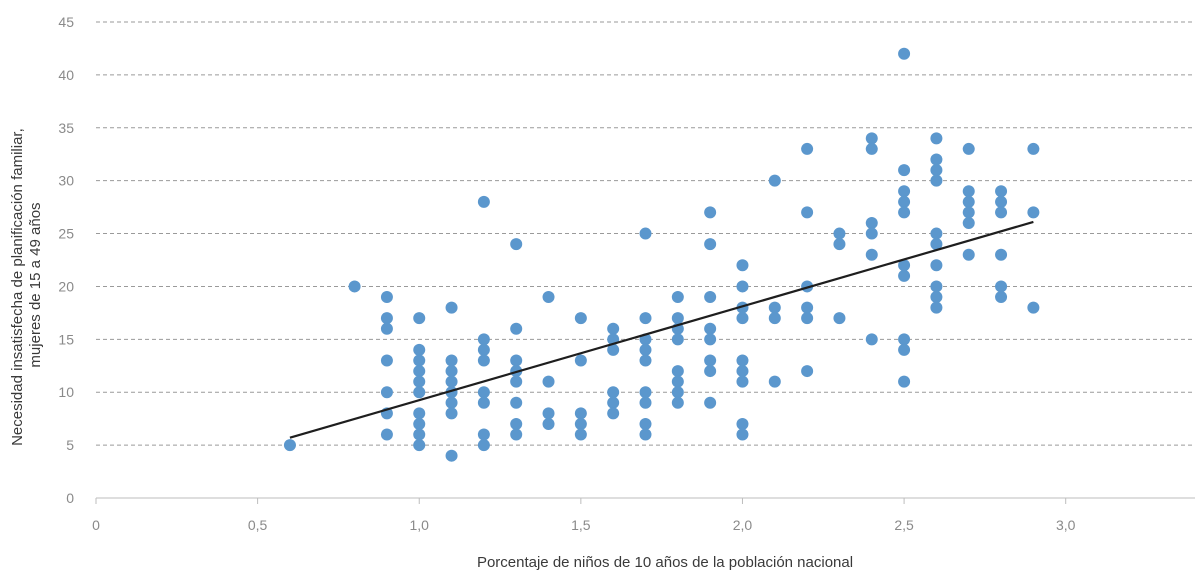 This screenshot has width=1195, height=570. Describe the element at coordinates (904, 525) in the screenshot. I see `x-tick-label: 2,5` at that location.